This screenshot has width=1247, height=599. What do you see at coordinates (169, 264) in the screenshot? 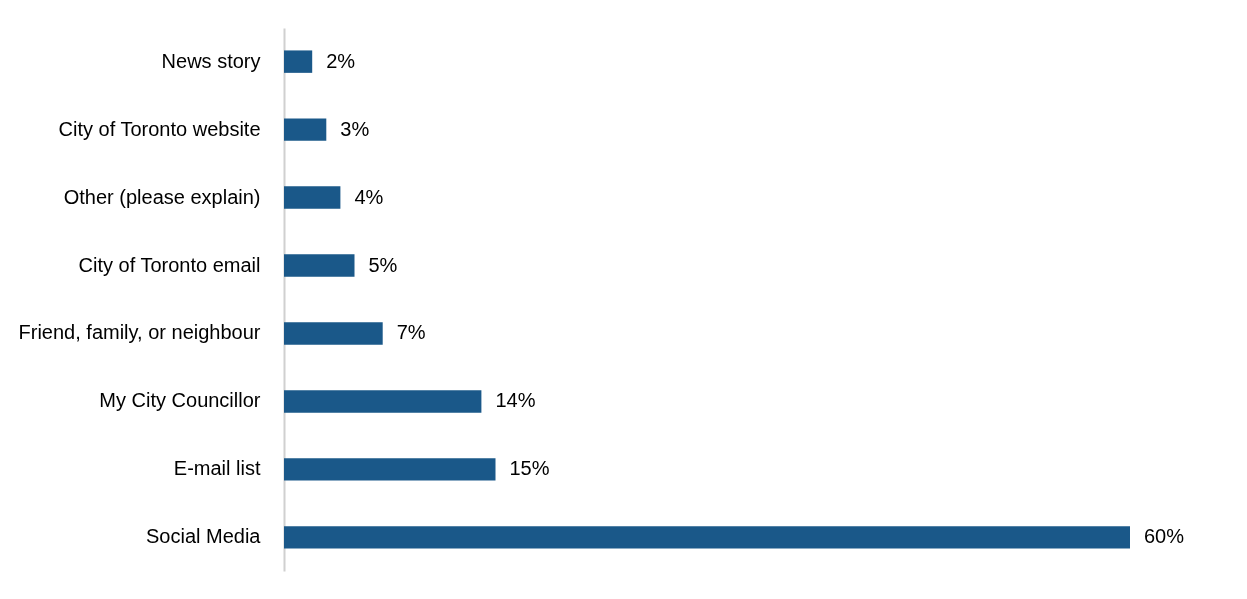
I see `y-tick-label: City of Toronto email` at bounding box center [169, 264].